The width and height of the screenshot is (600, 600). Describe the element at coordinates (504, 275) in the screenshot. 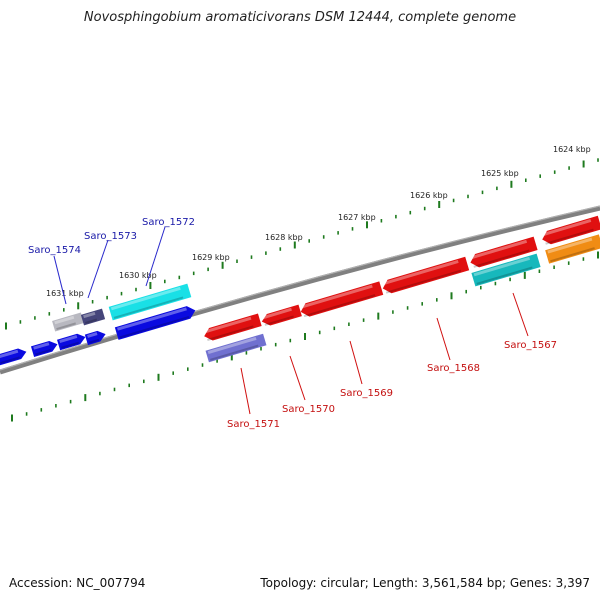

I see `gene-teal-shade` at that location.